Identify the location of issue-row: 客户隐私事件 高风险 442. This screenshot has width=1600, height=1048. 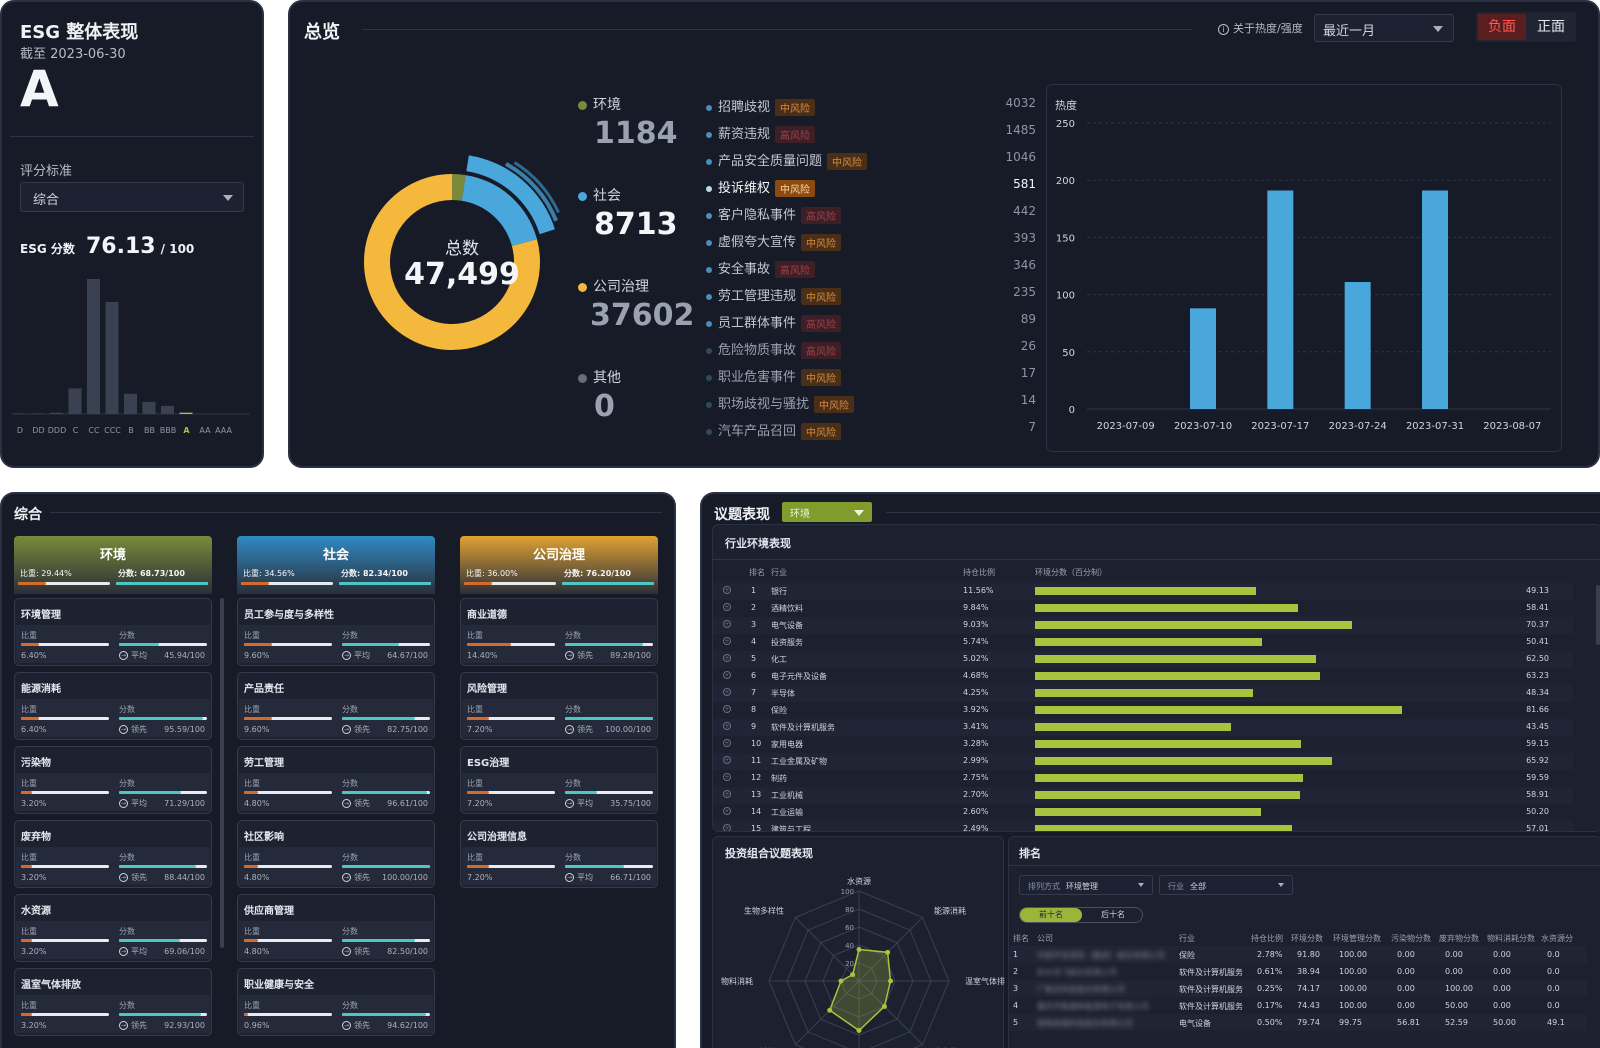
(871, 214).